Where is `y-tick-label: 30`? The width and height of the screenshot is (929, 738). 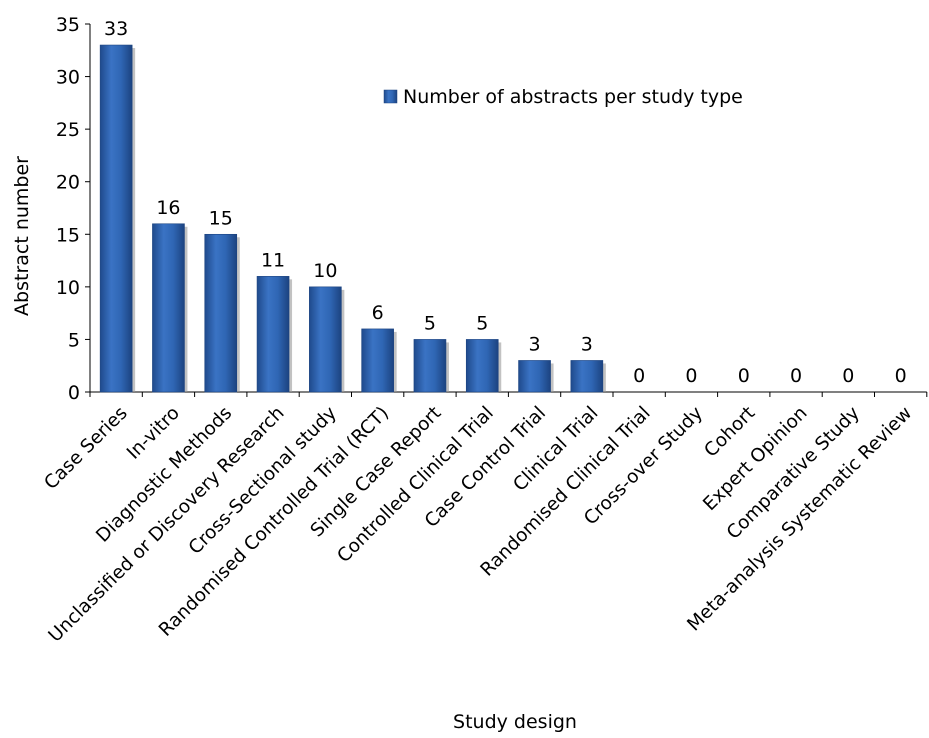 y-tick-label: 30 is located at coordinates (68, 78).